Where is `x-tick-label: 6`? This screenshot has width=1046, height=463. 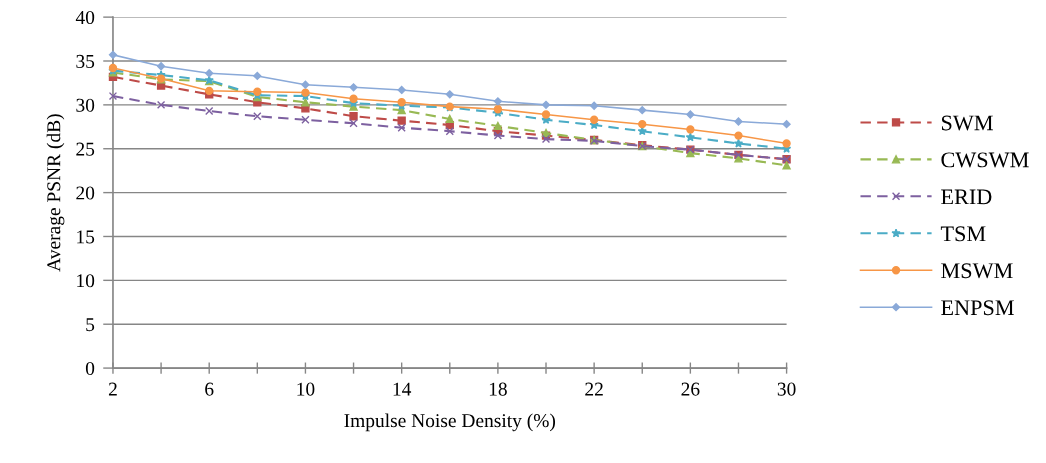
x-tick-label: 6 is located at coordinates (209, 389).